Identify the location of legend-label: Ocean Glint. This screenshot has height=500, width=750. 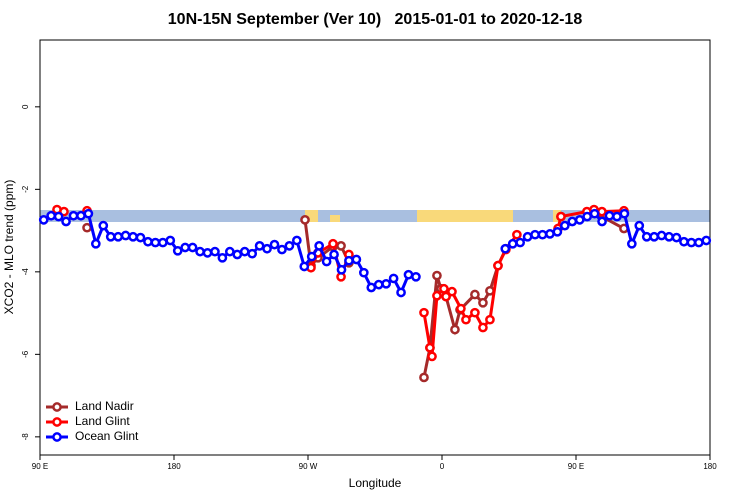
(107, 436).